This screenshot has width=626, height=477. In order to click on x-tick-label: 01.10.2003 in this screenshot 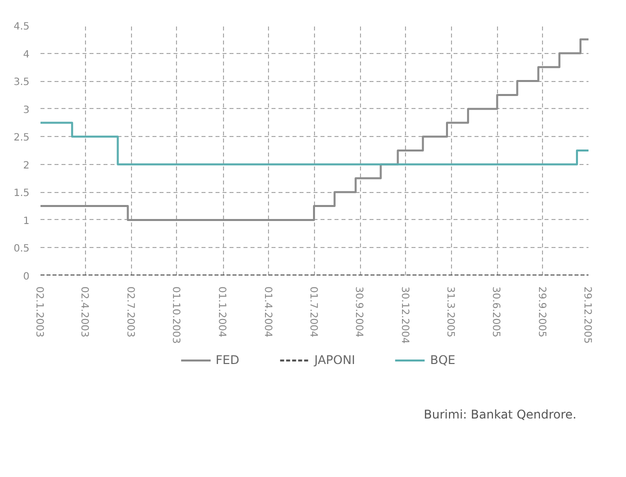, I will do `click(175, 315)`.